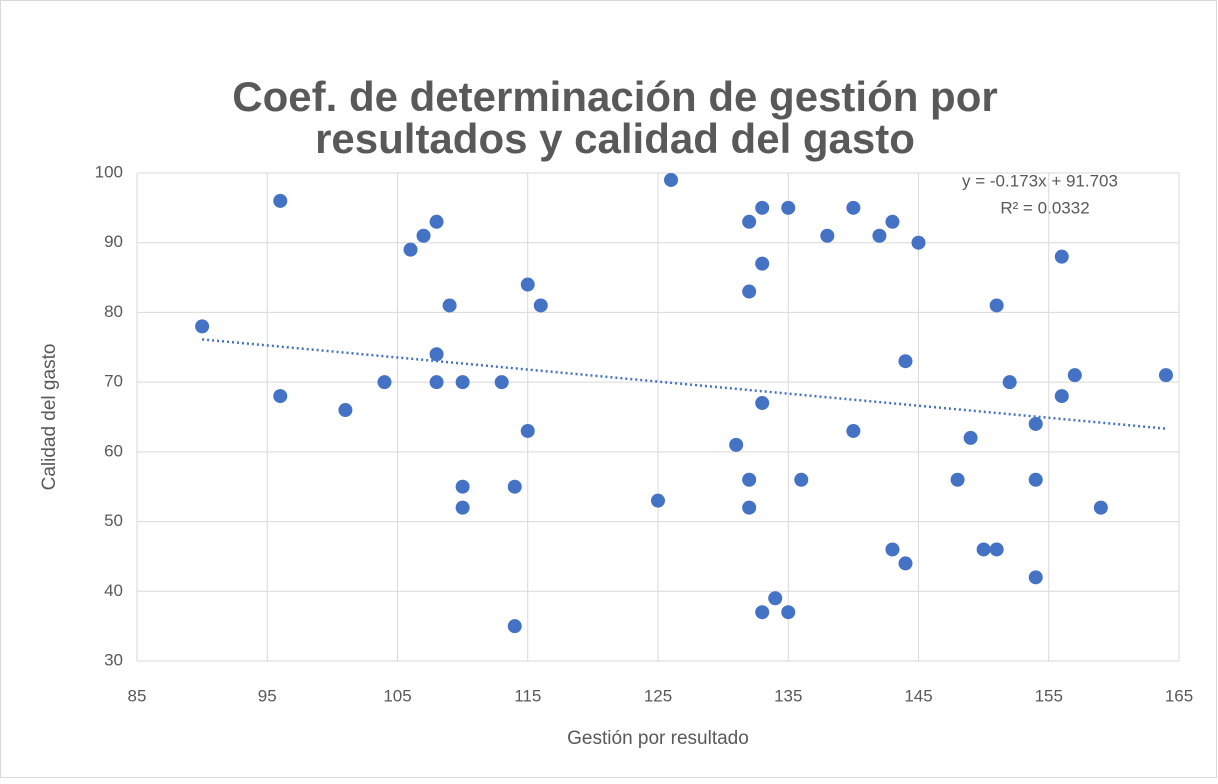  Describe the element at coordinates (658, 695) in the screenshot. I see `x-tick-label: 125` at that location.